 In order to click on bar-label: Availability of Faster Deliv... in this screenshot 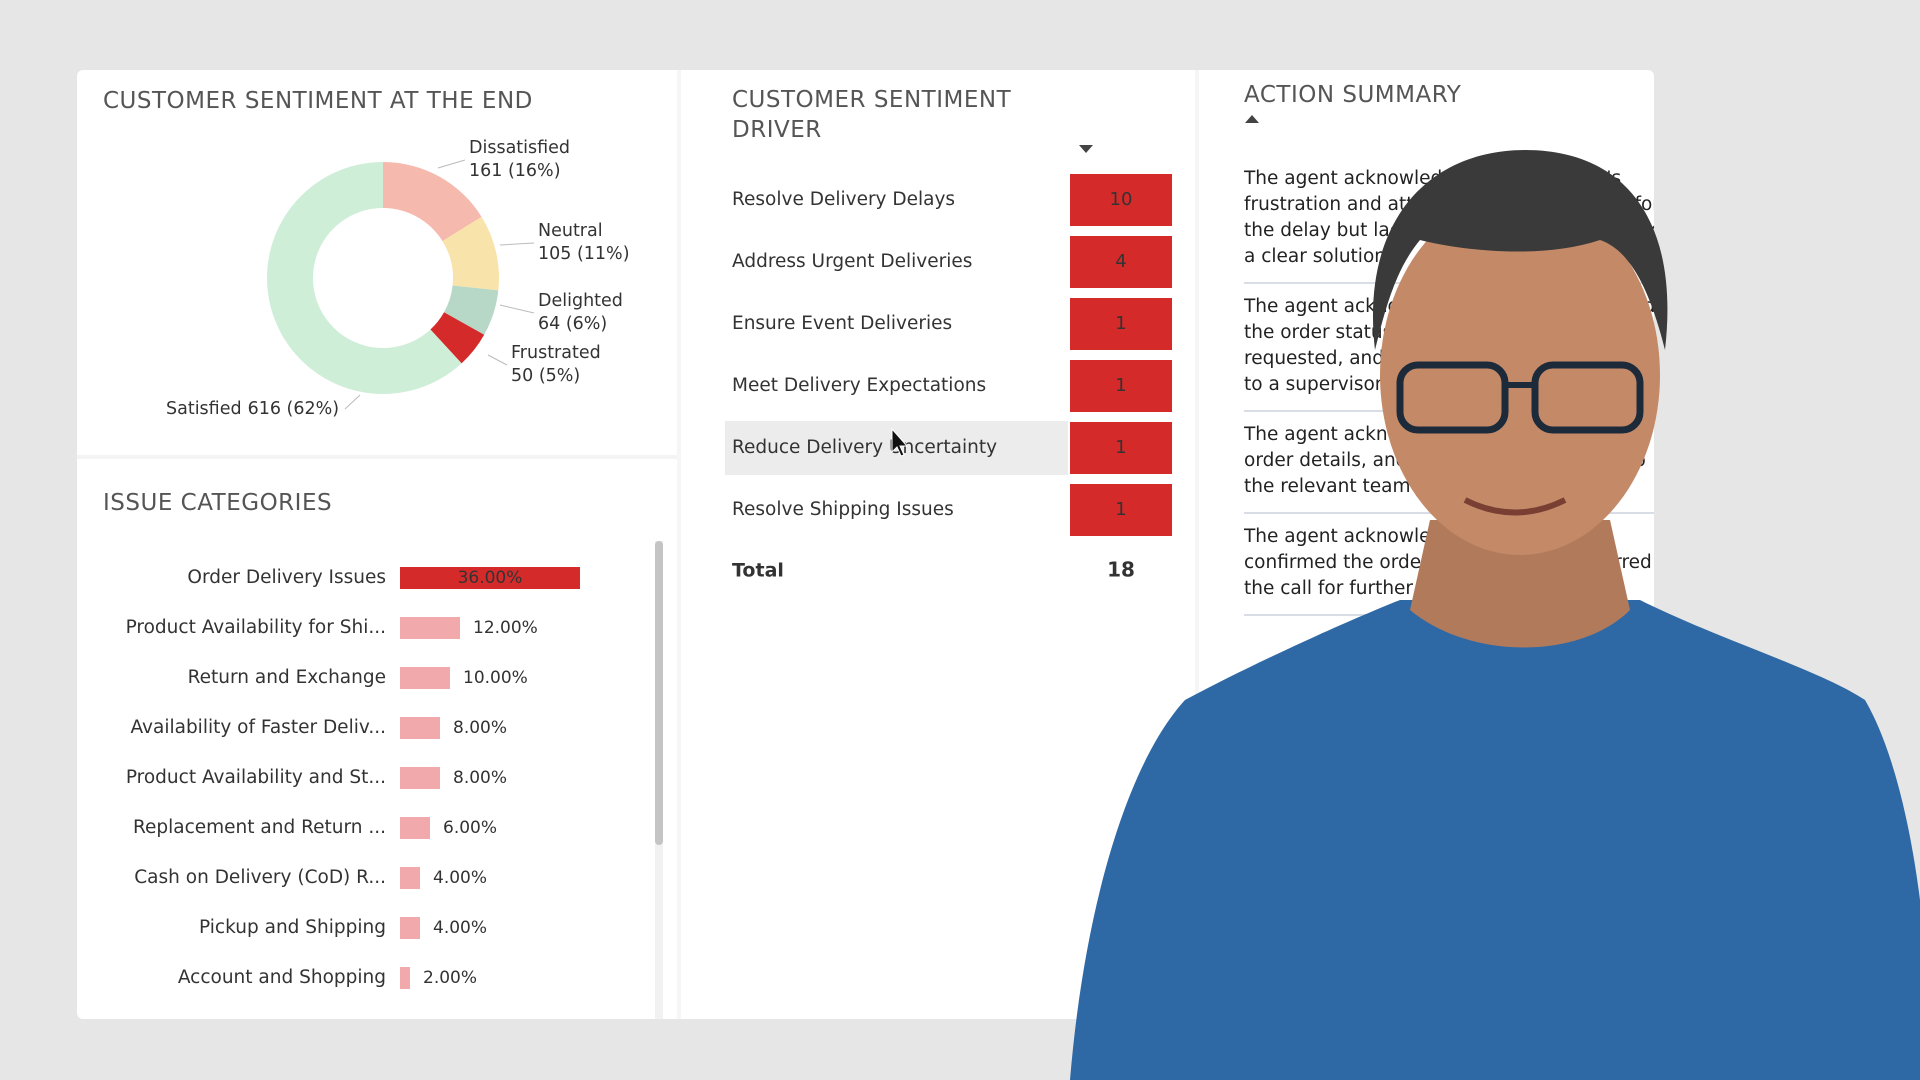, I will do `click(258, 727)`.